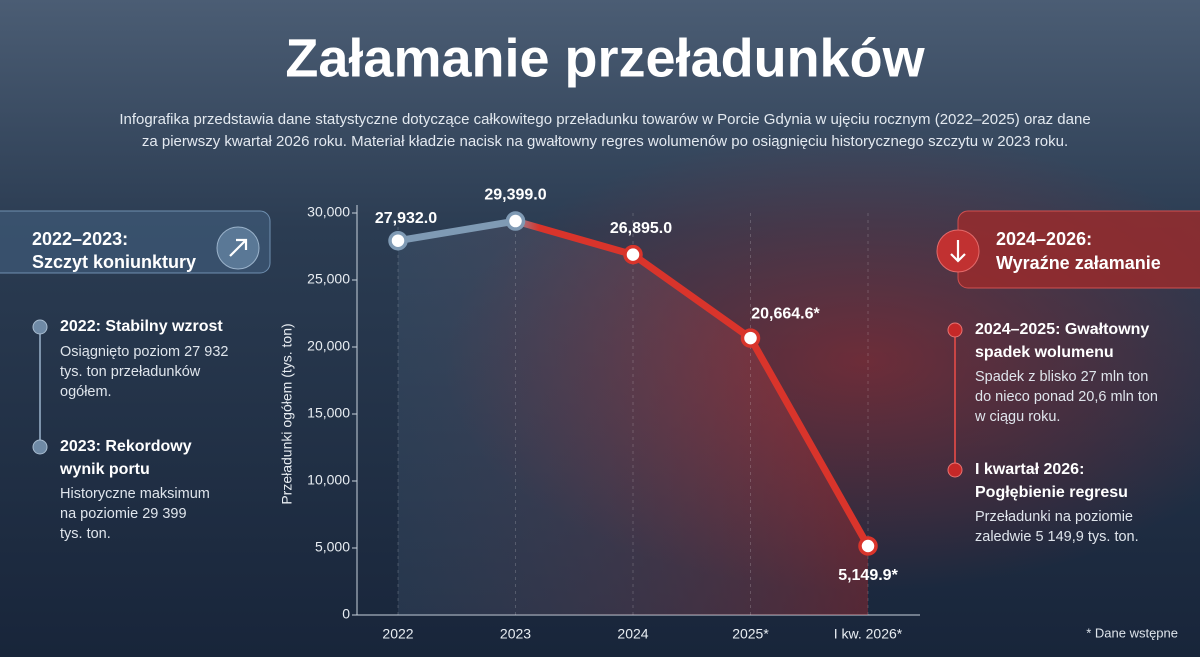  I want to click on x-tick-label: I kw. 2026*, so click(868, 634).